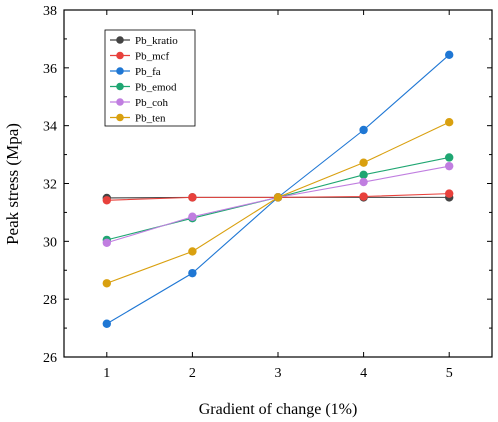  I want to click on legend-item: Pb_kratio, so click(144, 41).